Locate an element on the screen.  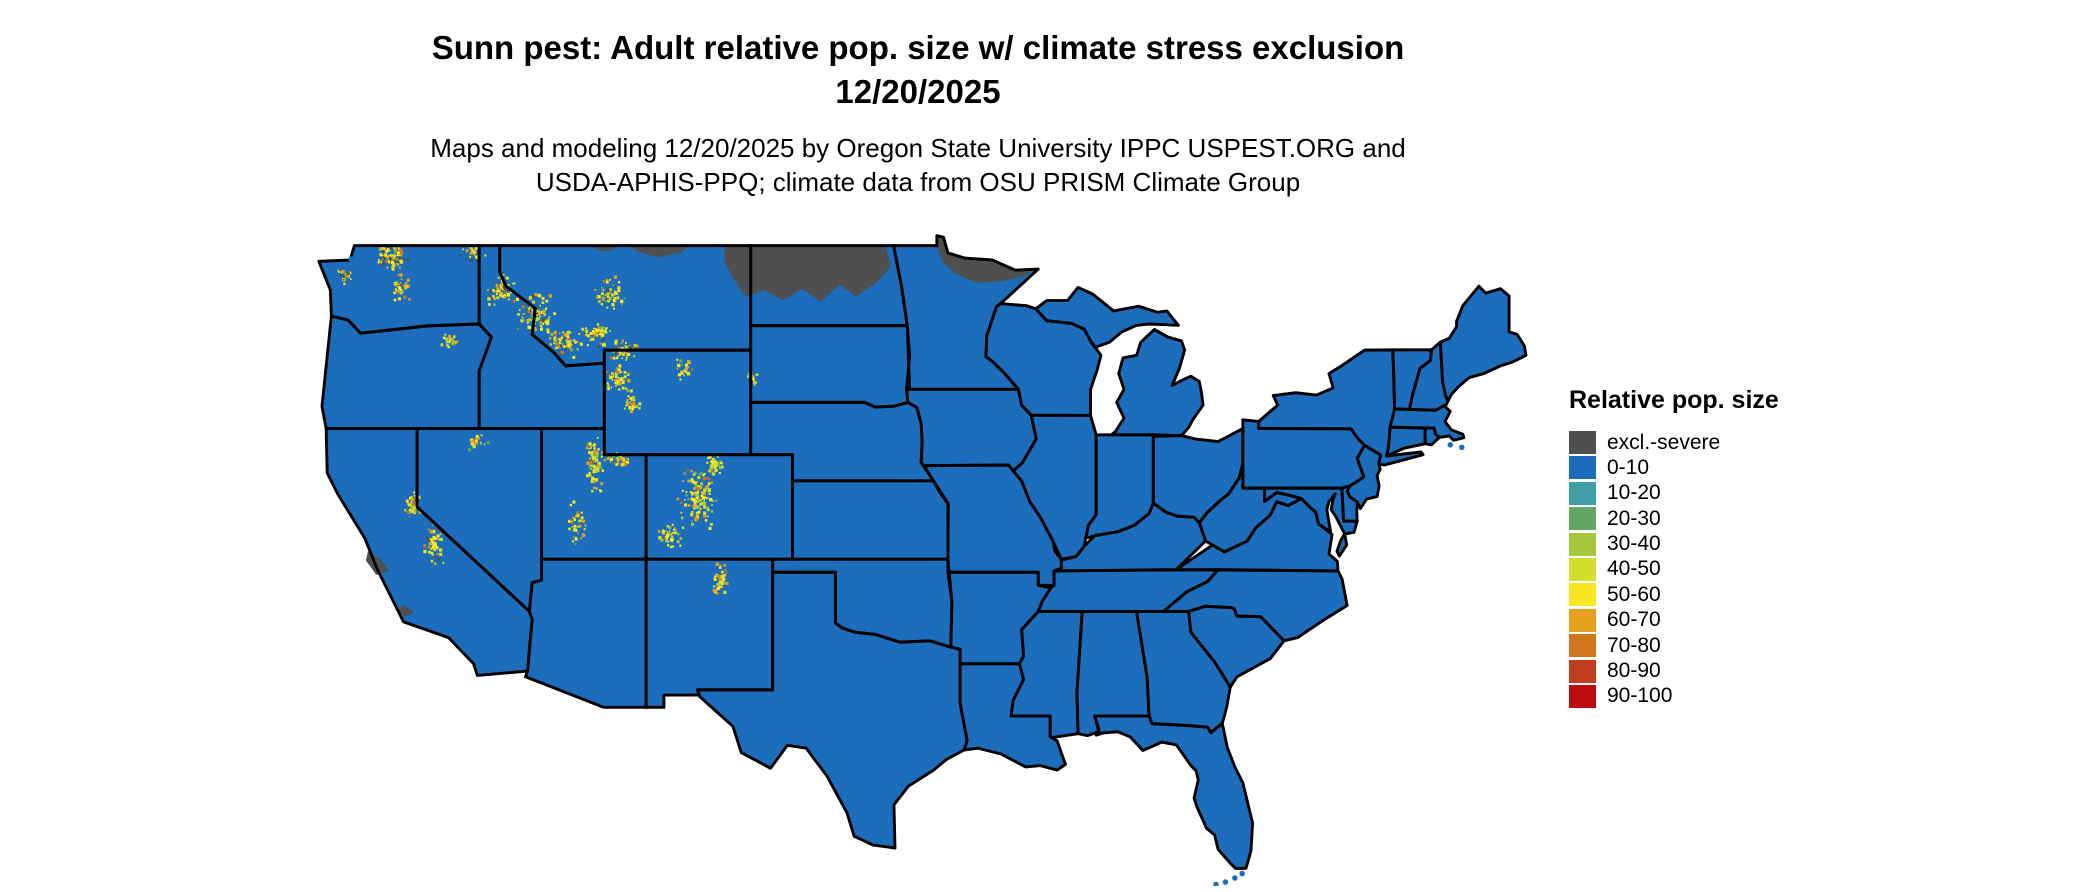
legend-item: 50-60 is located at coordinates (1674, 594).